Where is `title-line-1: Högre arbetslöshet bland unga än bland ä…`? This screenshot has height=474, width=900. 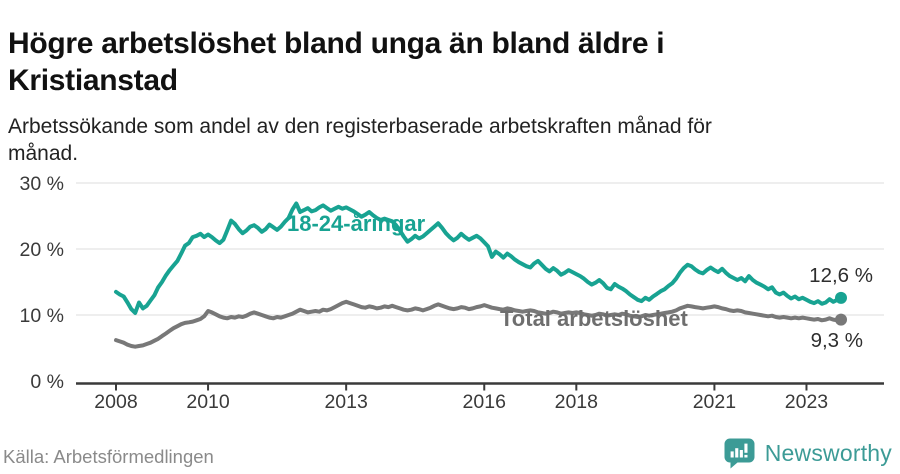
title-line-1: Högre arbetslöshet bland unga än bland ä… is located at coordinates (336, 44).